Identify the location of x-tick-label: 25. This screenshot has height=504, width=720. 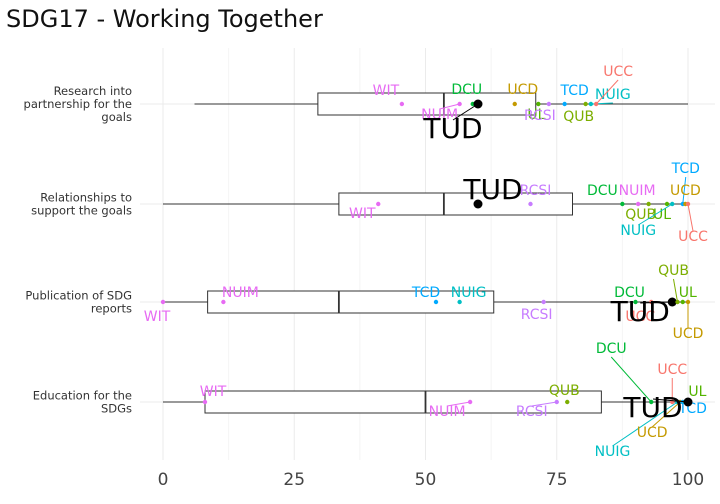
(294, 480).